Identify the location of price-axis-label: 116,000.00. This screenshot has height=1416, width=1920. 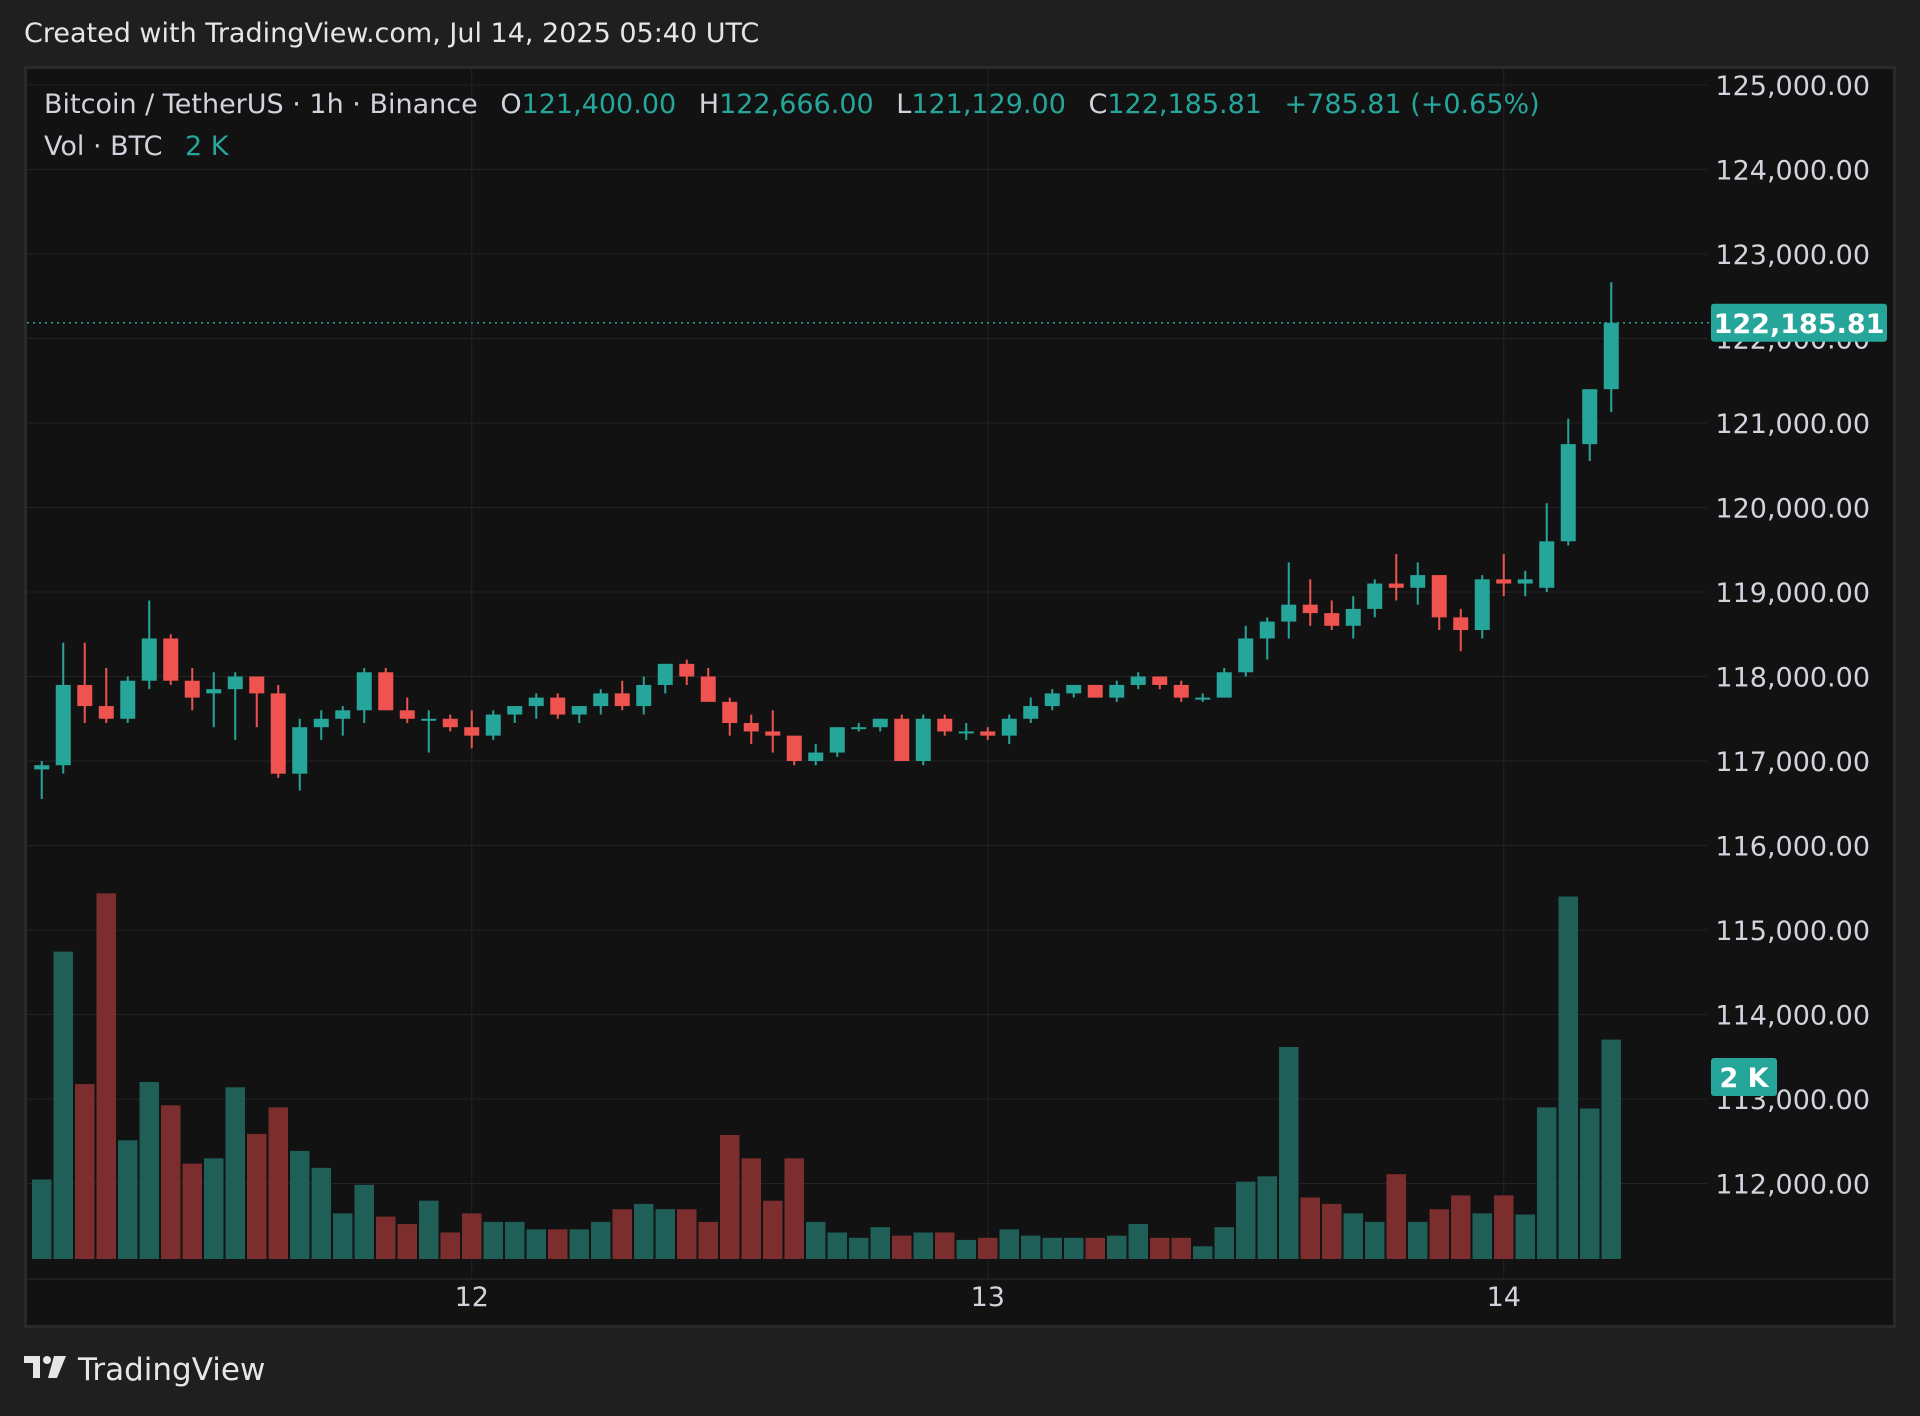
(1792, 847).